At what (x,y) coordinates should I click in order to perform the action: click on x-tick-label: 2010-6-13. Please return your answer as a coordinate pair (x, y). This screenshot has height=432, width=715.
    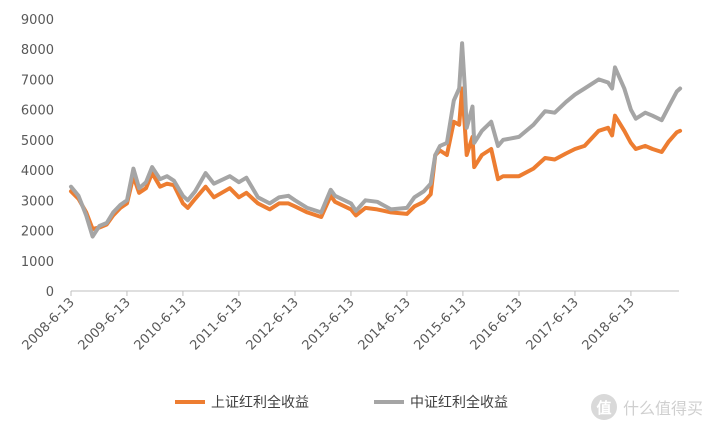
    Looking at the image, I should click on (161, 324).